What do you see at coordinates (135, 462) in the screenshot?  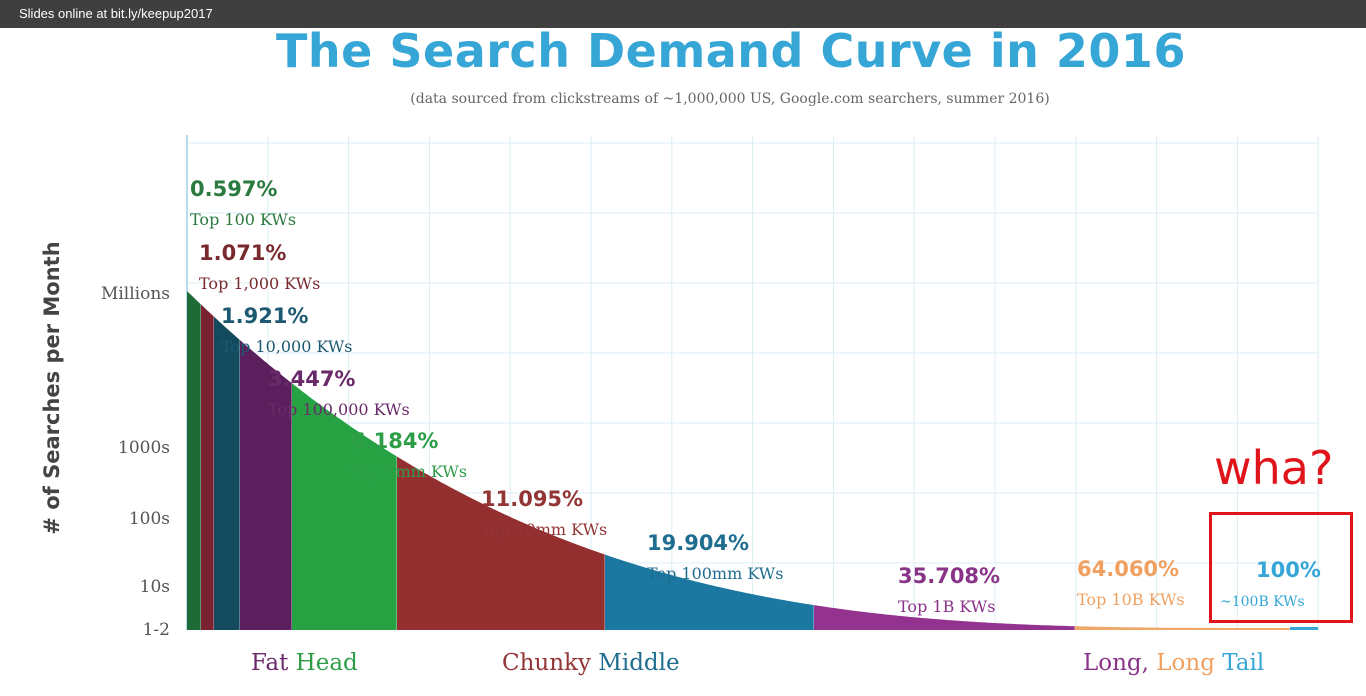 I see `y-axis-ticks: Millions 1000s 100s 10s 1-2` at bounding box center [135, 462].